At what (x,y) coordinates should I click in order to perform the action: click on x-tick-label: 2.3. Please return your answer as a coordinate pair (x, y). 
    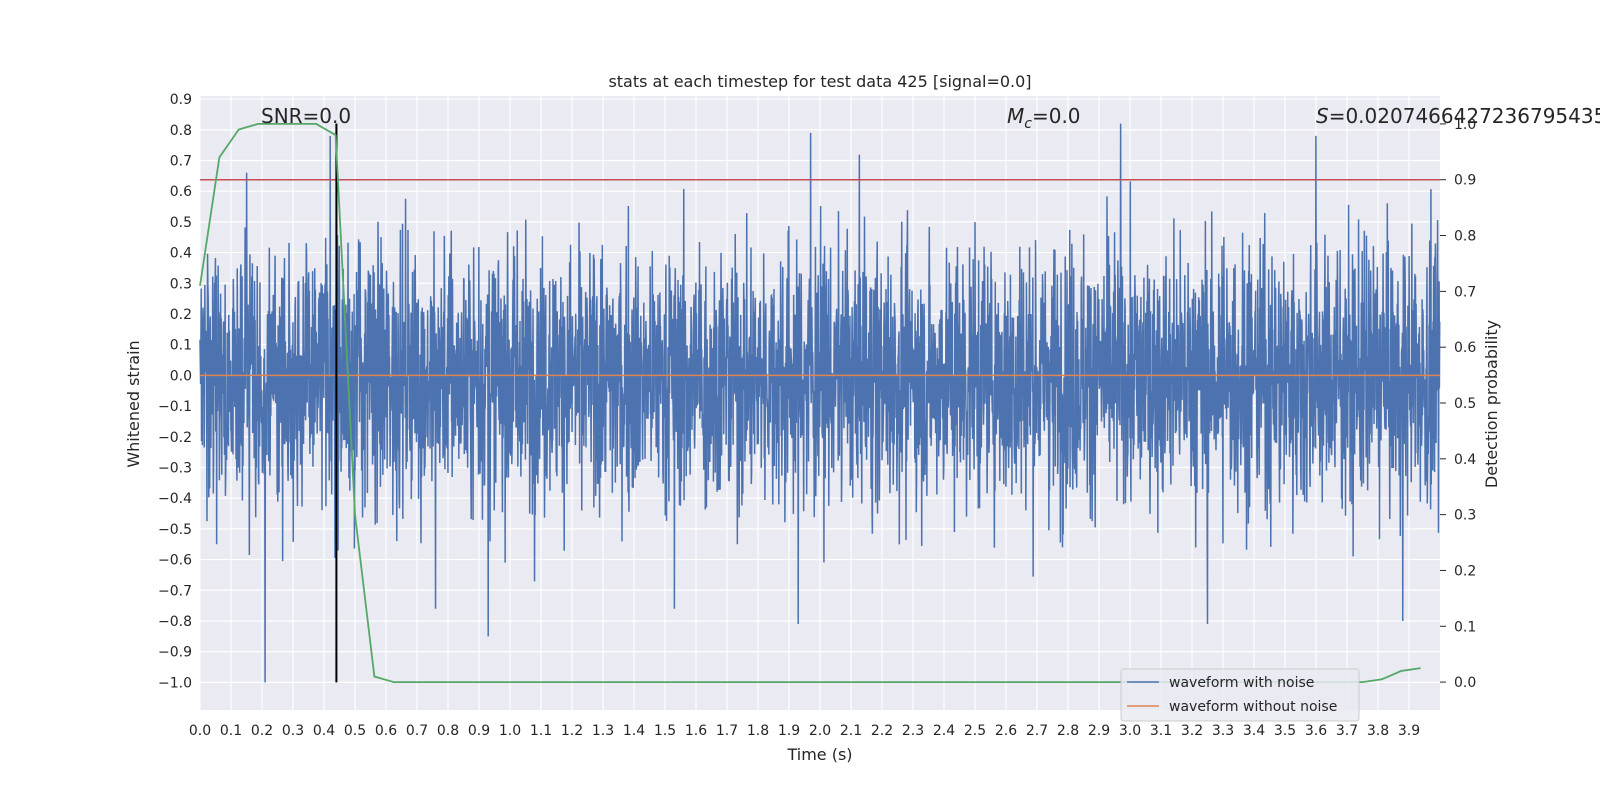
    Looking at the image, I should click on (913, 731).